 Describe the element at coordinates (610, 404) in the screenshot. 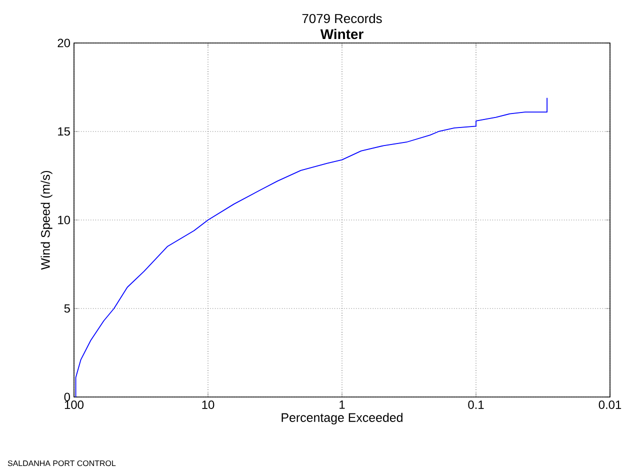

I see `x-tick-label: 0.01` at that location.